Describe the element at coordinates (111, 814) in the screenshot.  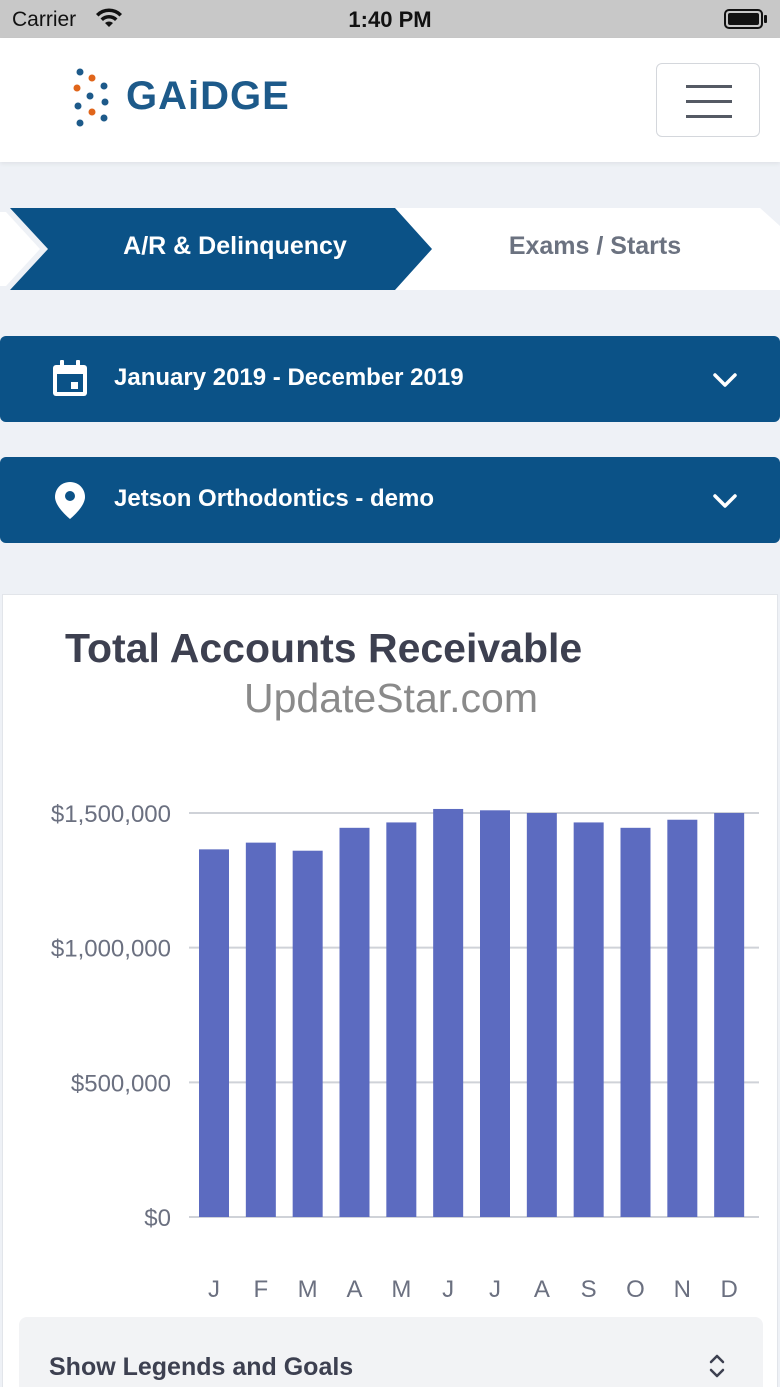
I see `y-tick-label: $1,500,000` at that location.